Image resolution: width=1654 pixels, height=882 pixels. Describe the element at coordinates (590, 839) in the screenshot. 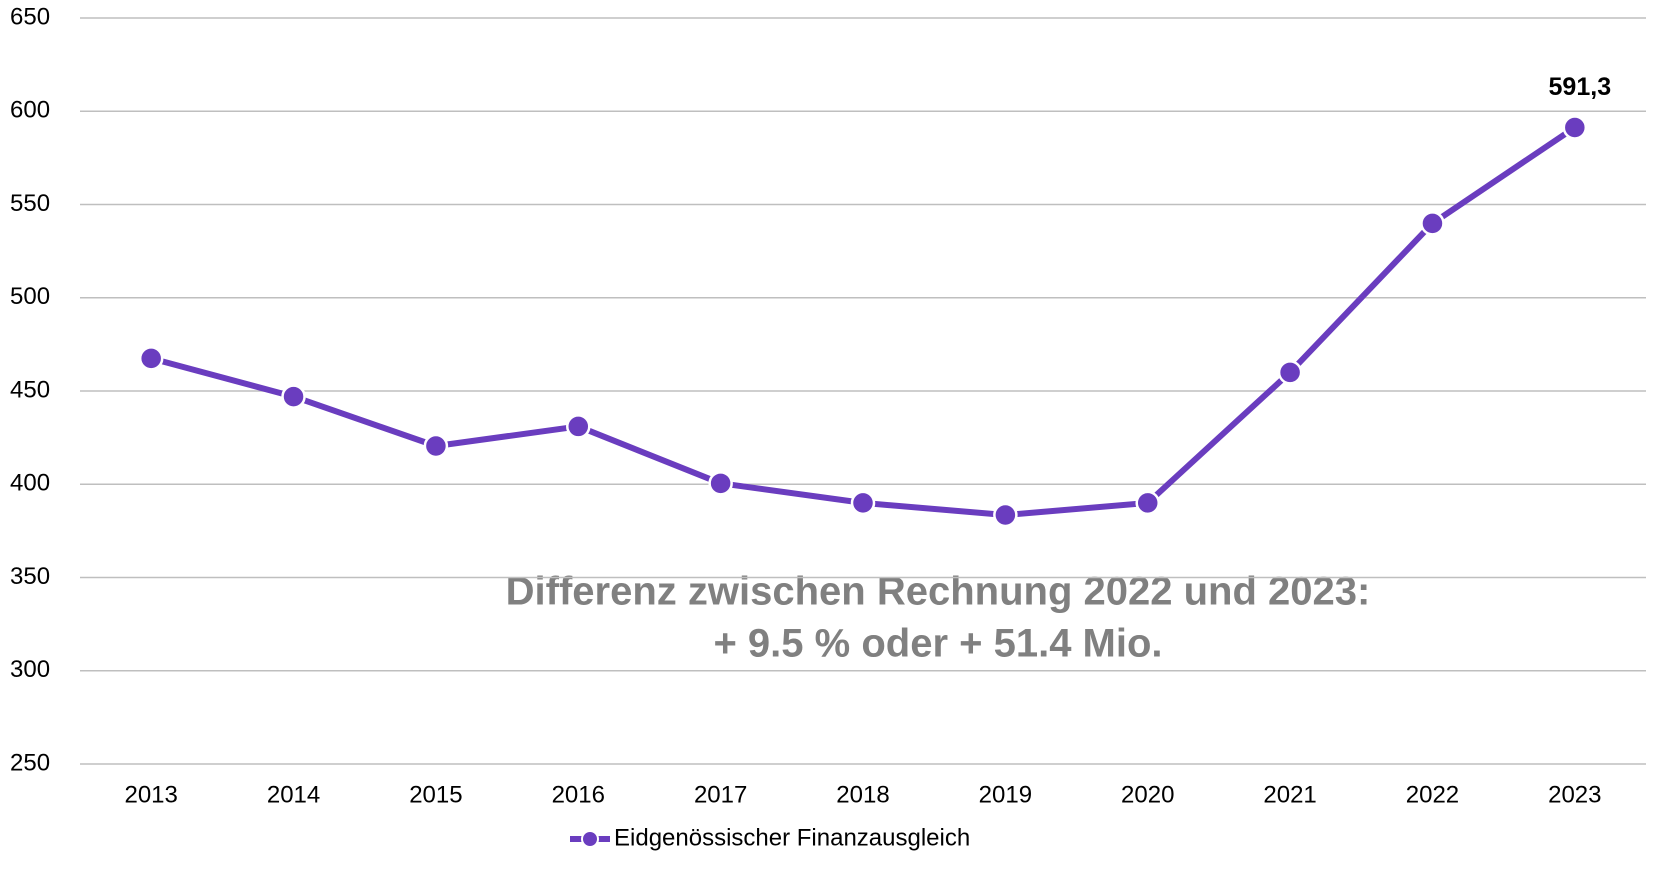

I see `legend-marker` at that location.